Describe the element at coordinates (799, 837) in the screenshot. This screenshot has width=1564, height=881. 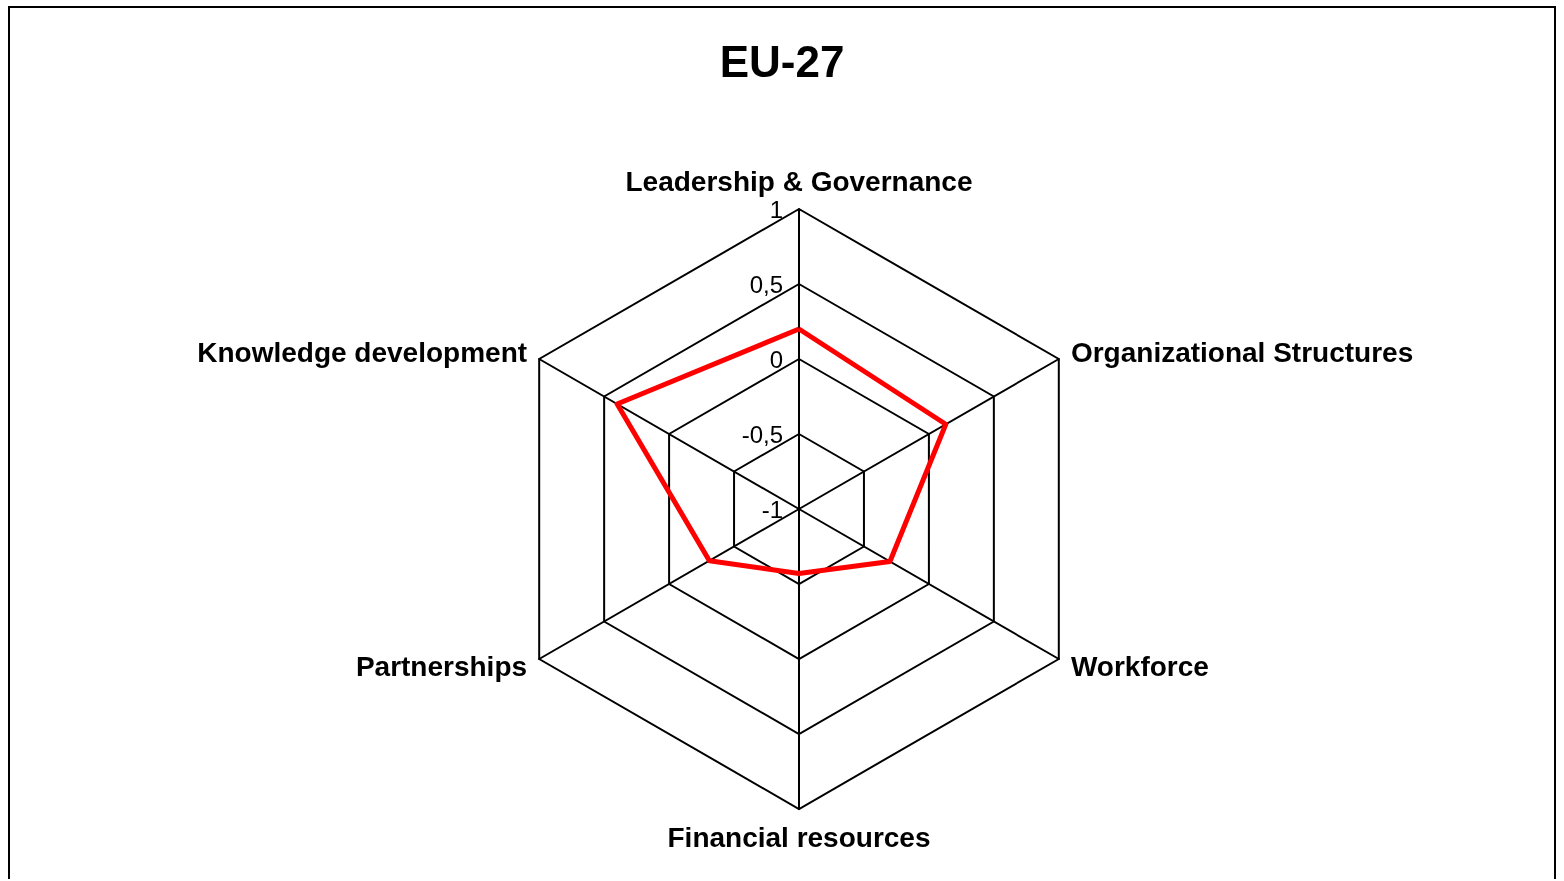
I see `spoke-label: Financial resources` at that location.